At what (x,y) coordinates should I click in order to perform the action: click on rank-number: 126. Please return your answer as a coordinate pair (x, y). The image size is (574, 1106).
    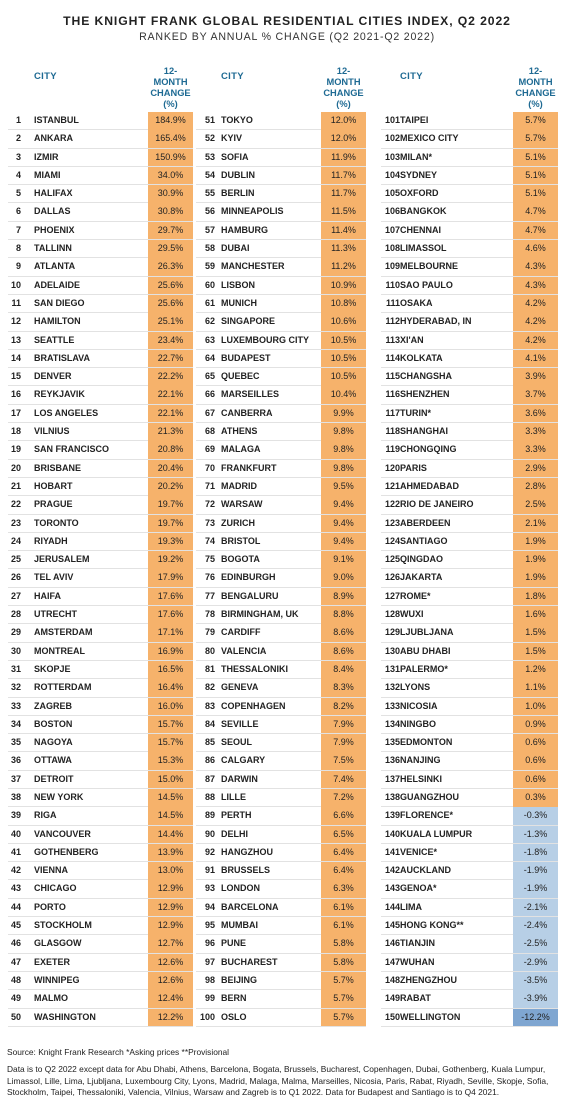
    Looking at the image, I should click on (392, 577).